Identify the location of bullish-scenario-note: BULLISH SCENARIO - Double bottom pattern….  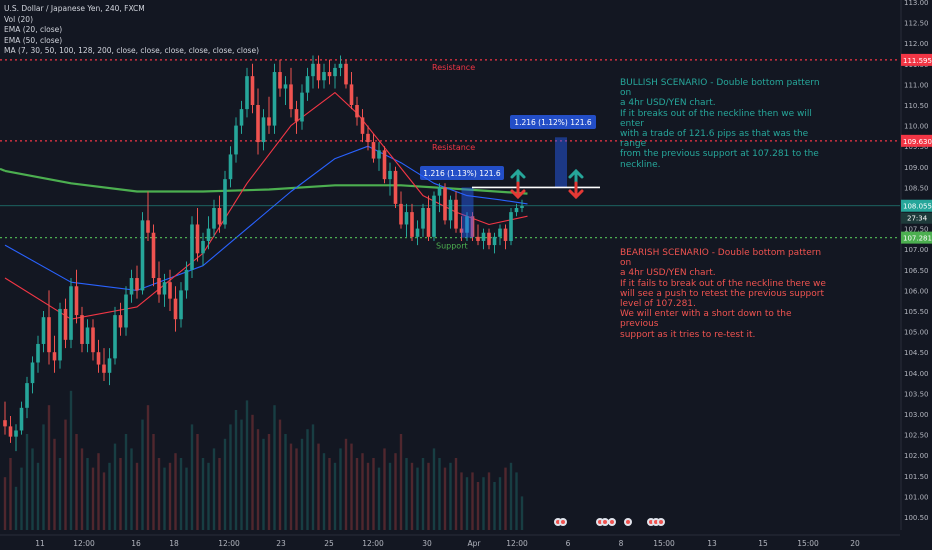
(725, 124).